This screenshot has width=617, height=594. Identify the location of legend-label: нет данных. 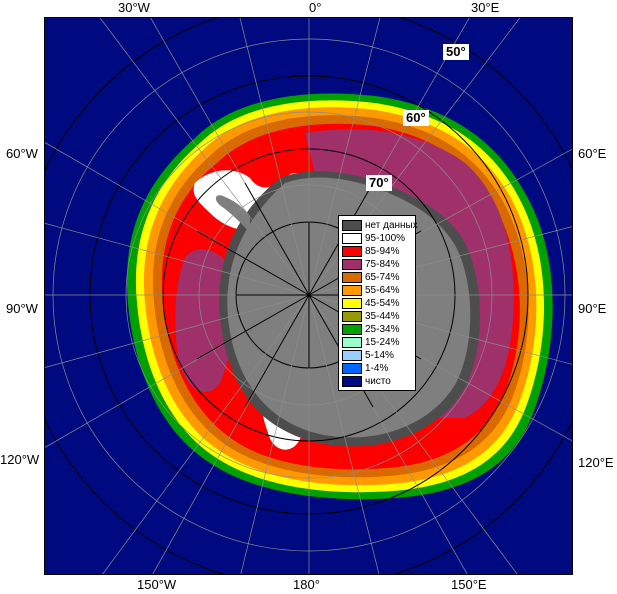
(391, 225).